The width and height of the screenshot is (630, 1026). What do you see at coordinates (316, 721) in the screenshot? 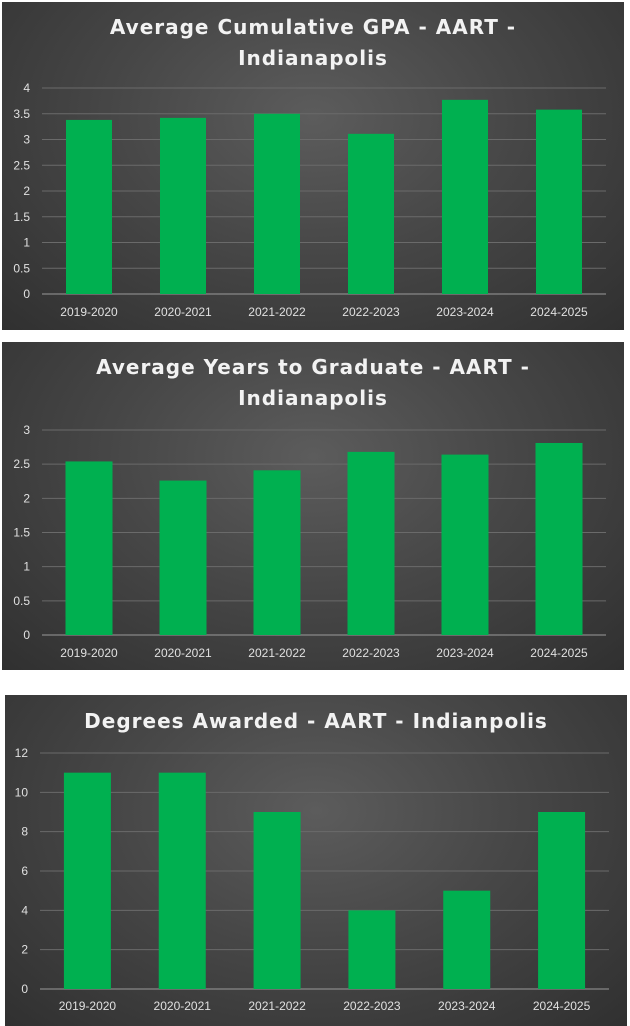
I see `chart-title-line: Degrees Awarded - AART - Indianpolis` at bounding box center [316, 721].